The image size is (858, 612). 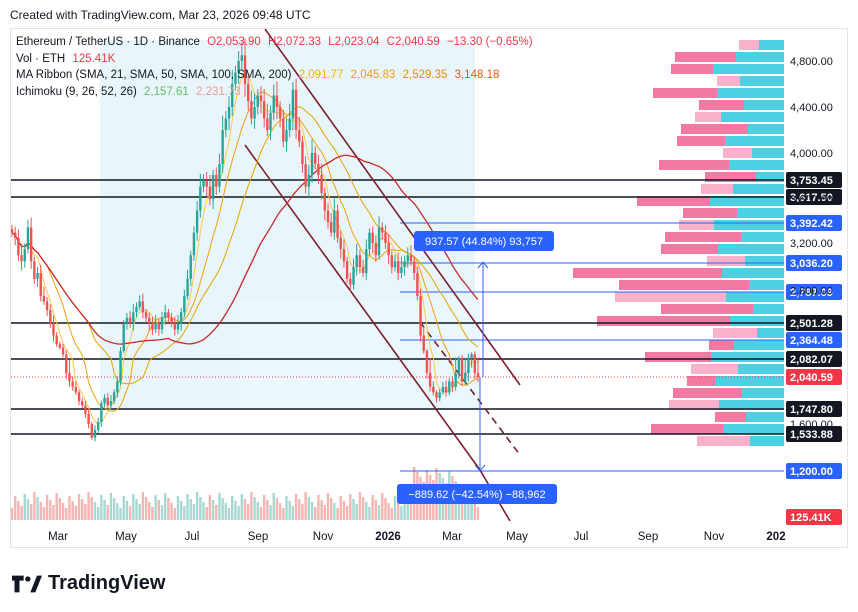 I want to click on channel-mid-line, so click(x=470, y=388).